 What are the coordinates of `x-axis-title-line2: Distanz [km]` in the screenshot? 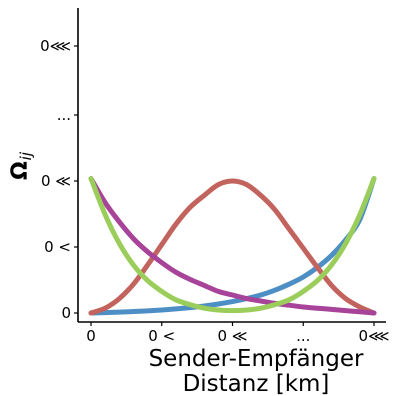 It's located at (256, 383).